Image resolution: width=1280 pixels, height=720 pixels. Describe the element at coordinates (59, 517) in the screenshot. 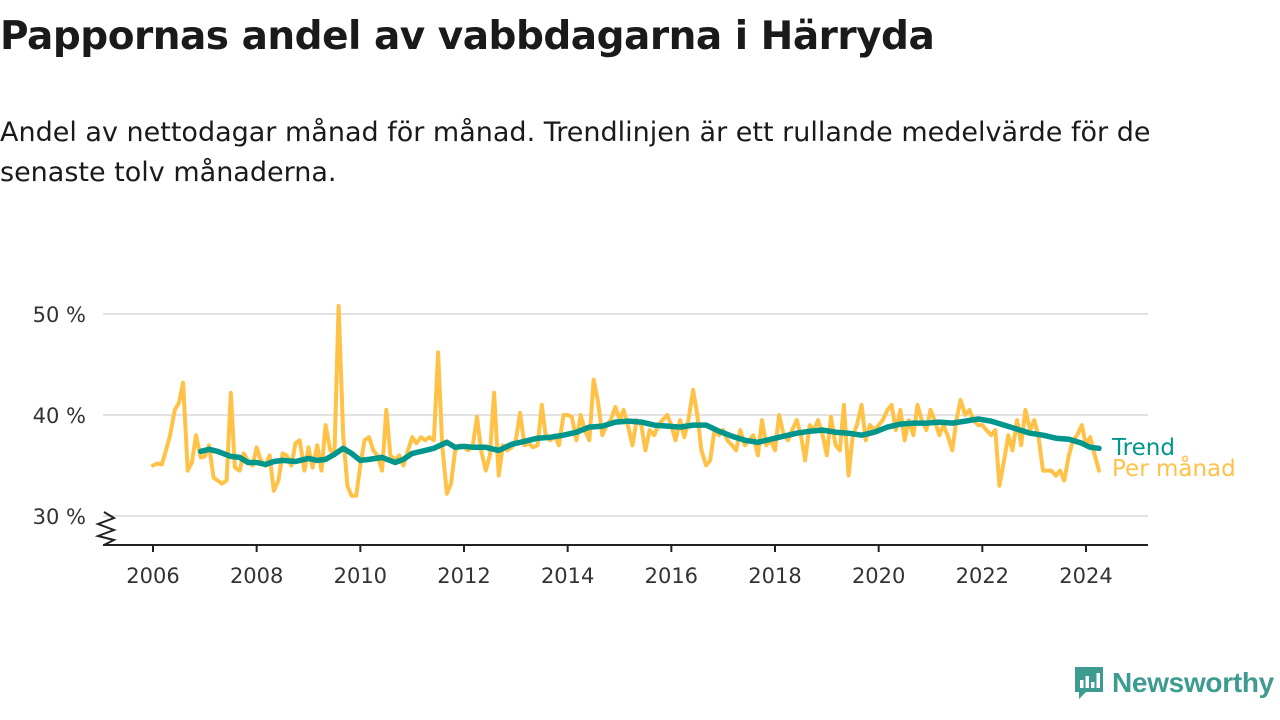

I see `y-tick-label: 30 %` at that location.